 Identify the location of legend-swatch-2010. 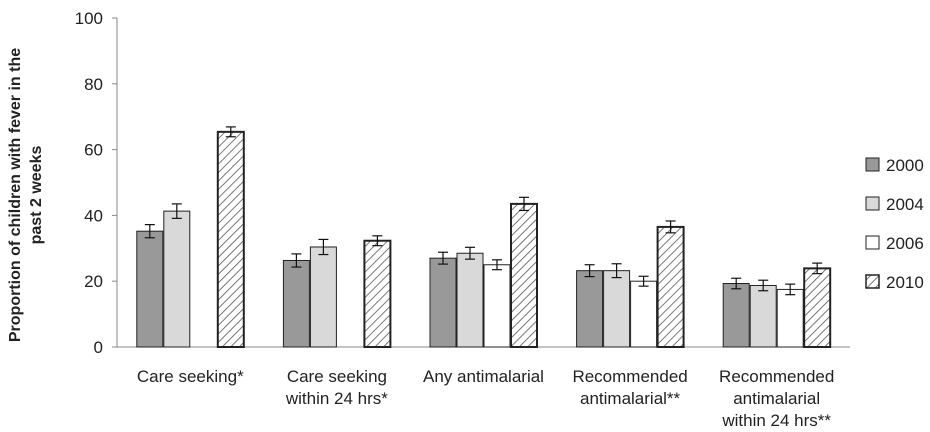
(872, 281).